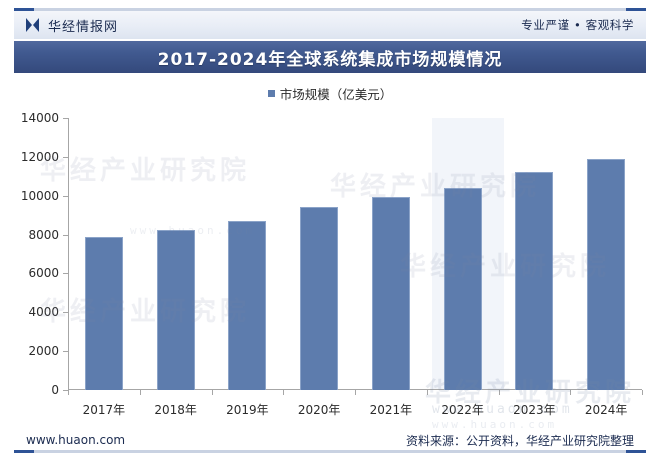 This screenshot has height=461, width=660. What do you see at coordinates (330, 451) in the screenshot?
I see `bottom-accent-rule` at bounding box center [330, 451].